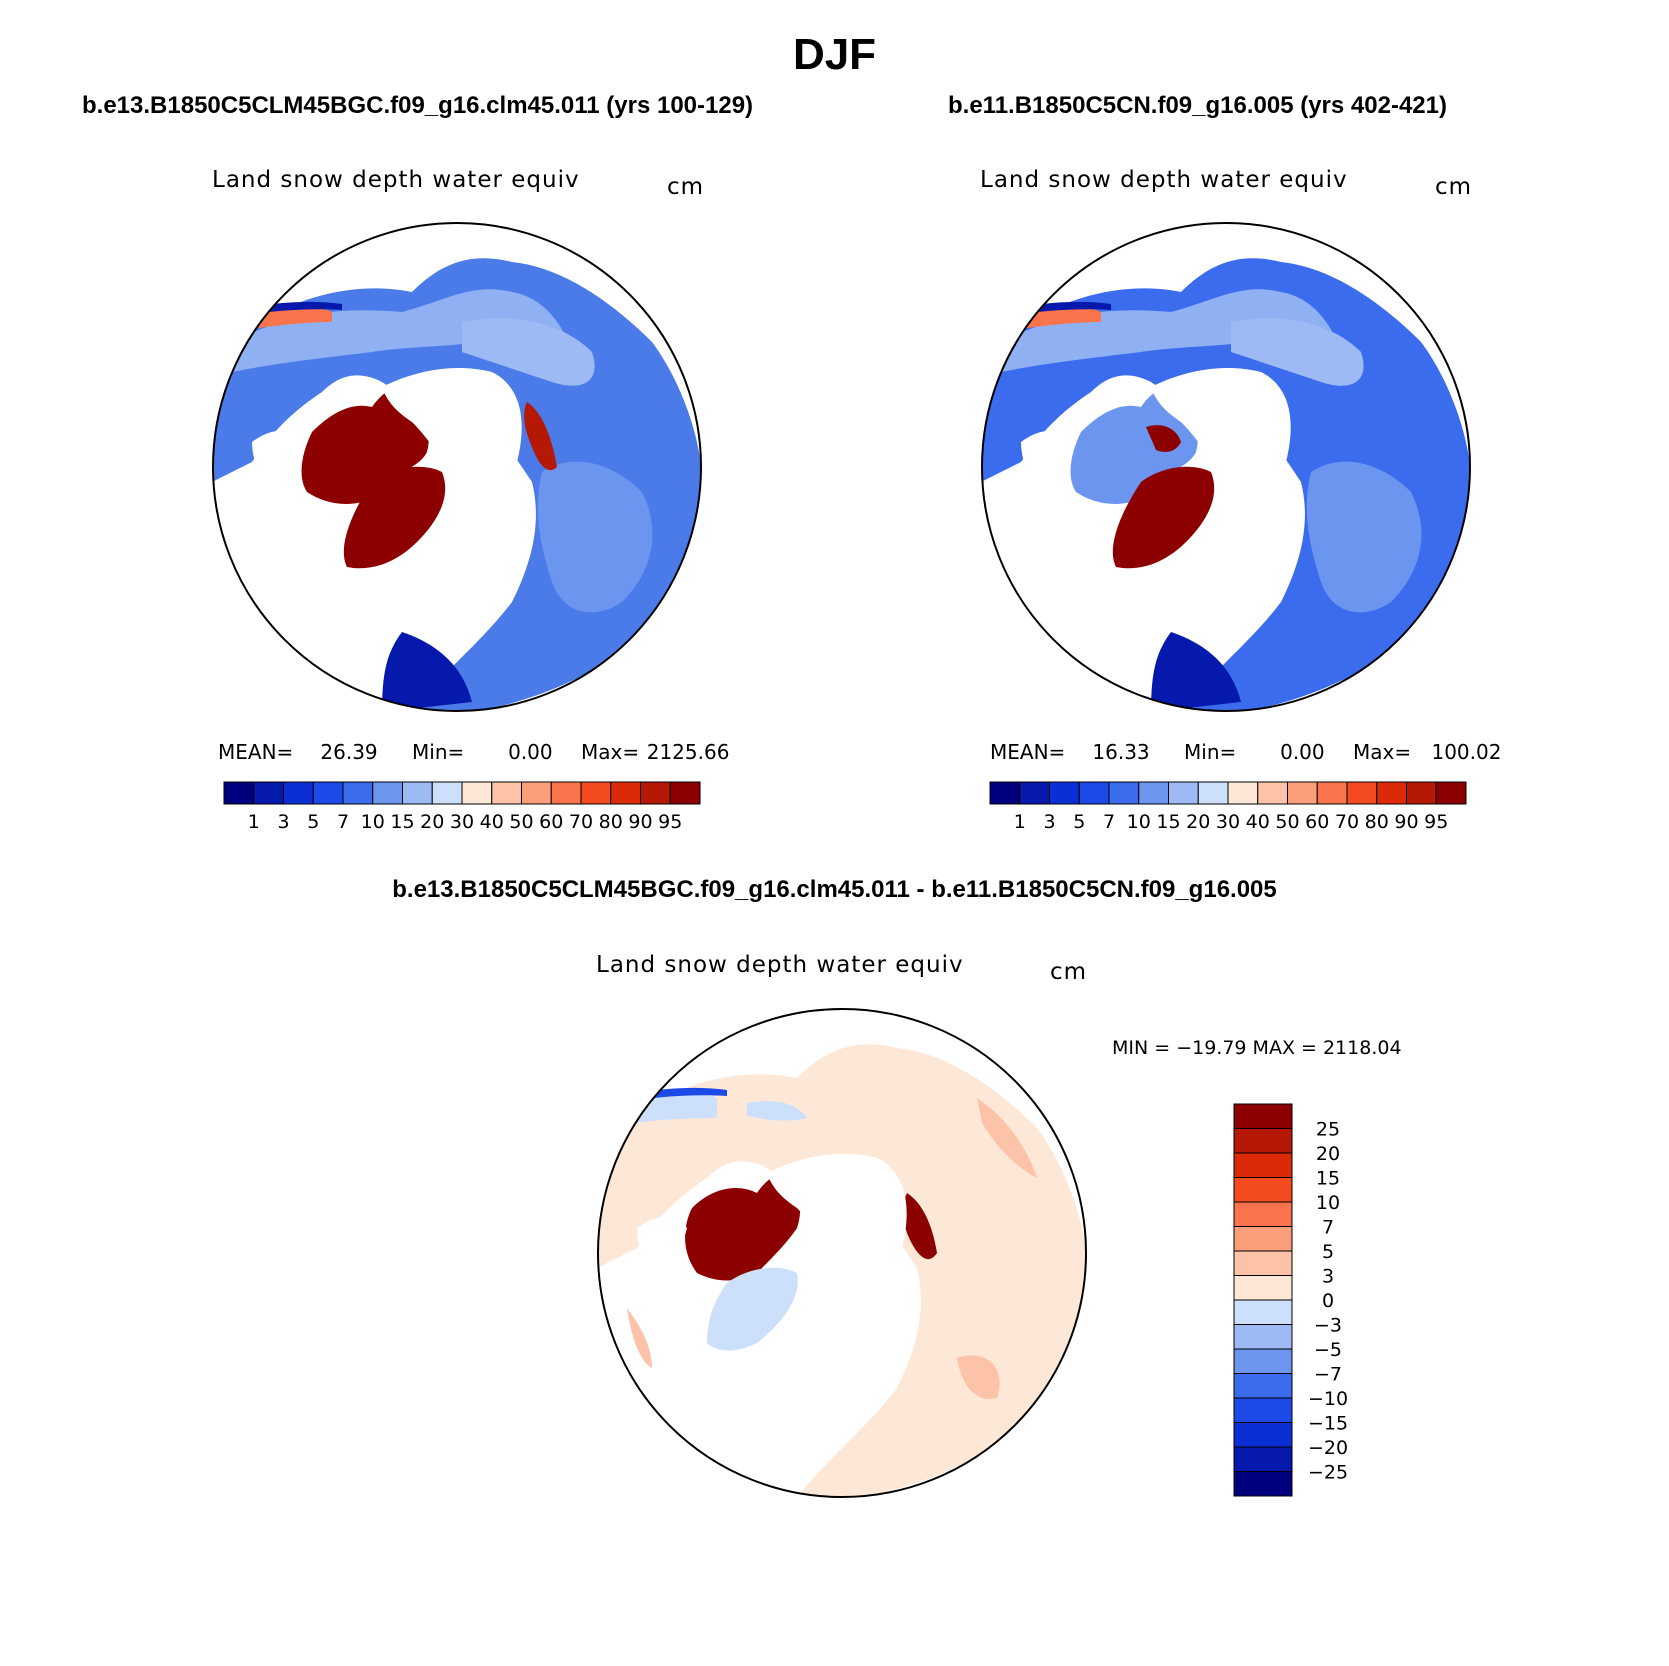 This screenshot has height=1666, width=1669. What do you see at coordinates (551, 822) in the screenshot?
I see `left-colorbar-tick-label: 60` at bounding box center [551, 822].